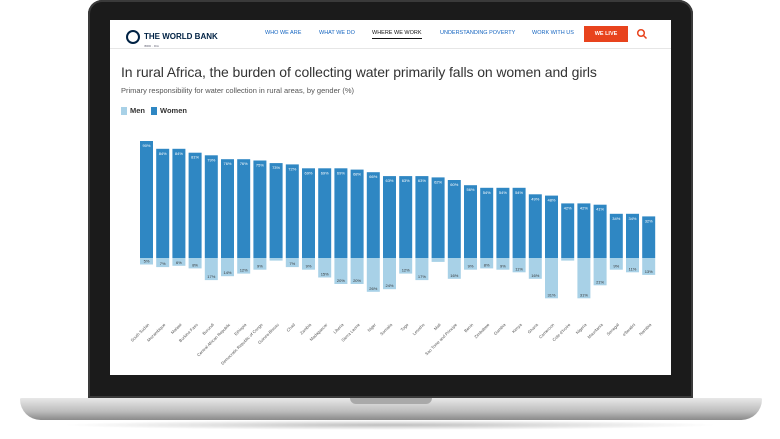  What do you see at coordinates (386, 329) in the screenshot?
I see `x-tick-label: Somalia` at bounding box center [386, 329].